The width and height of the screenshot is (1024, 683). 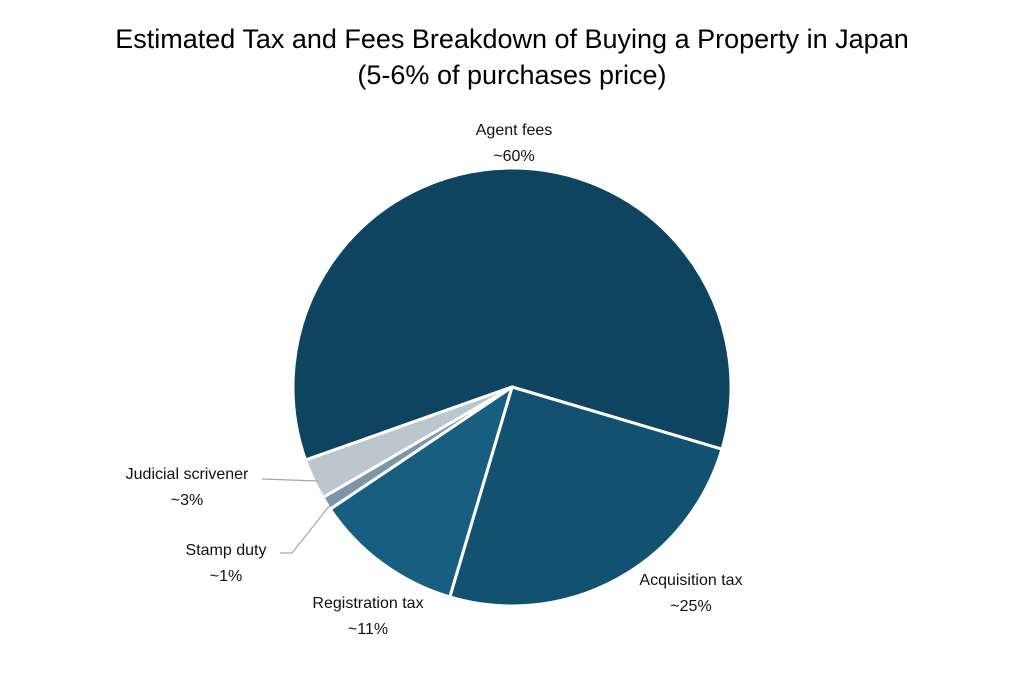 What do you see at coordinates (368, 629) in the screenshot?
I see `slice-value-label-registration-tax: ~11%` at bounding box center [368, 629].